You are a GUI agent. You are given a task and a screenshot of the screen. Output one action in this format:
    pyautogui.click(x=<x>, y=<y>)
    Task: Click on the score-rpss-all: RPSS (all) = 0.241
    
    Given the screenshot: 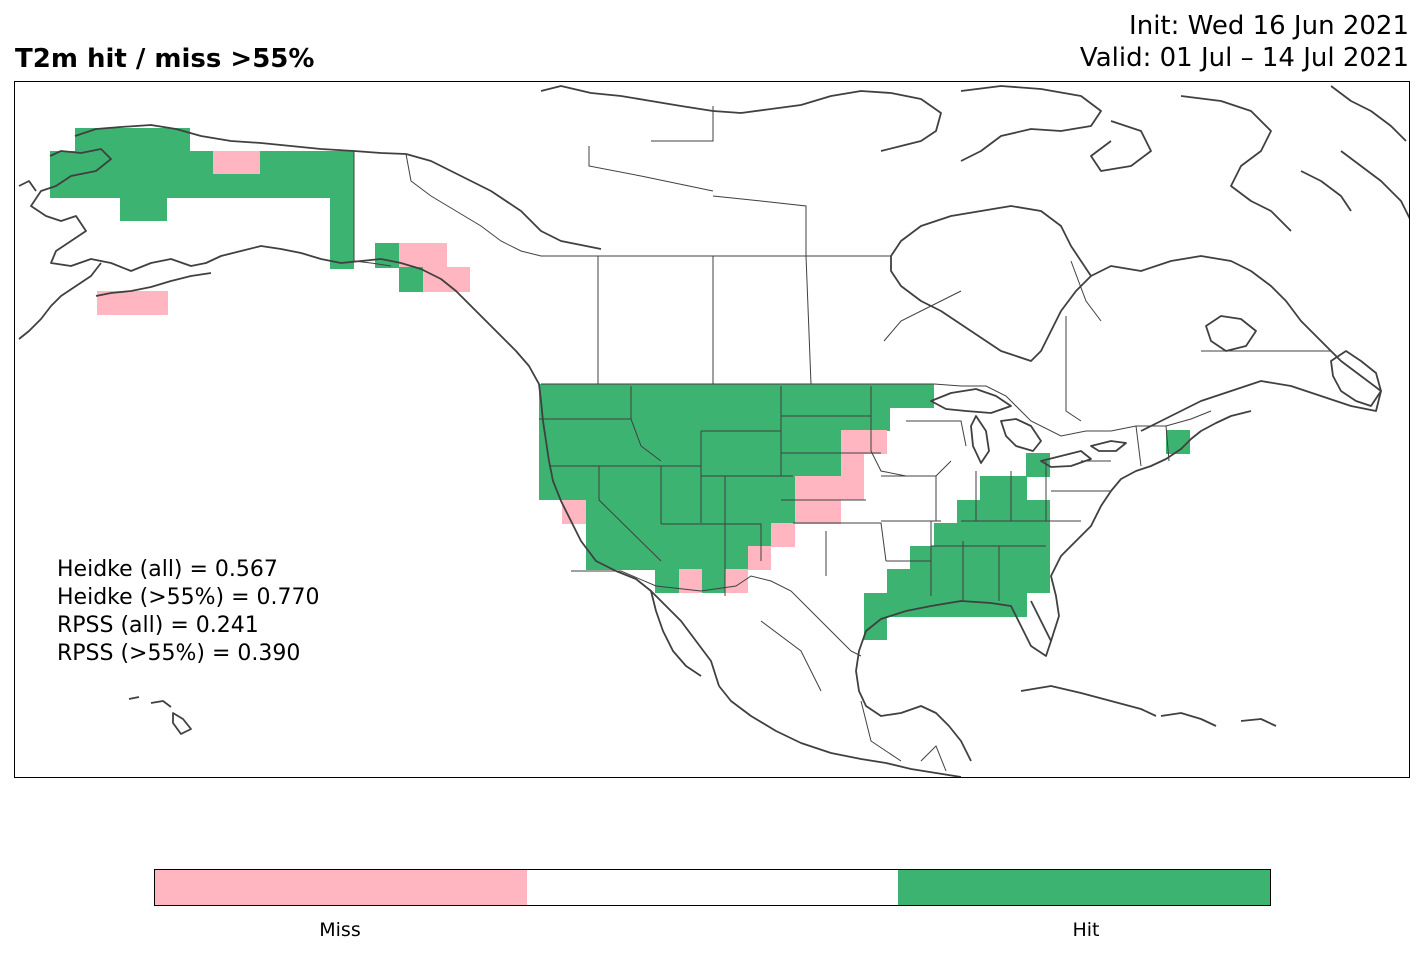 What is the action you would take?
    pyautogui.click(x=158, y=625)
    